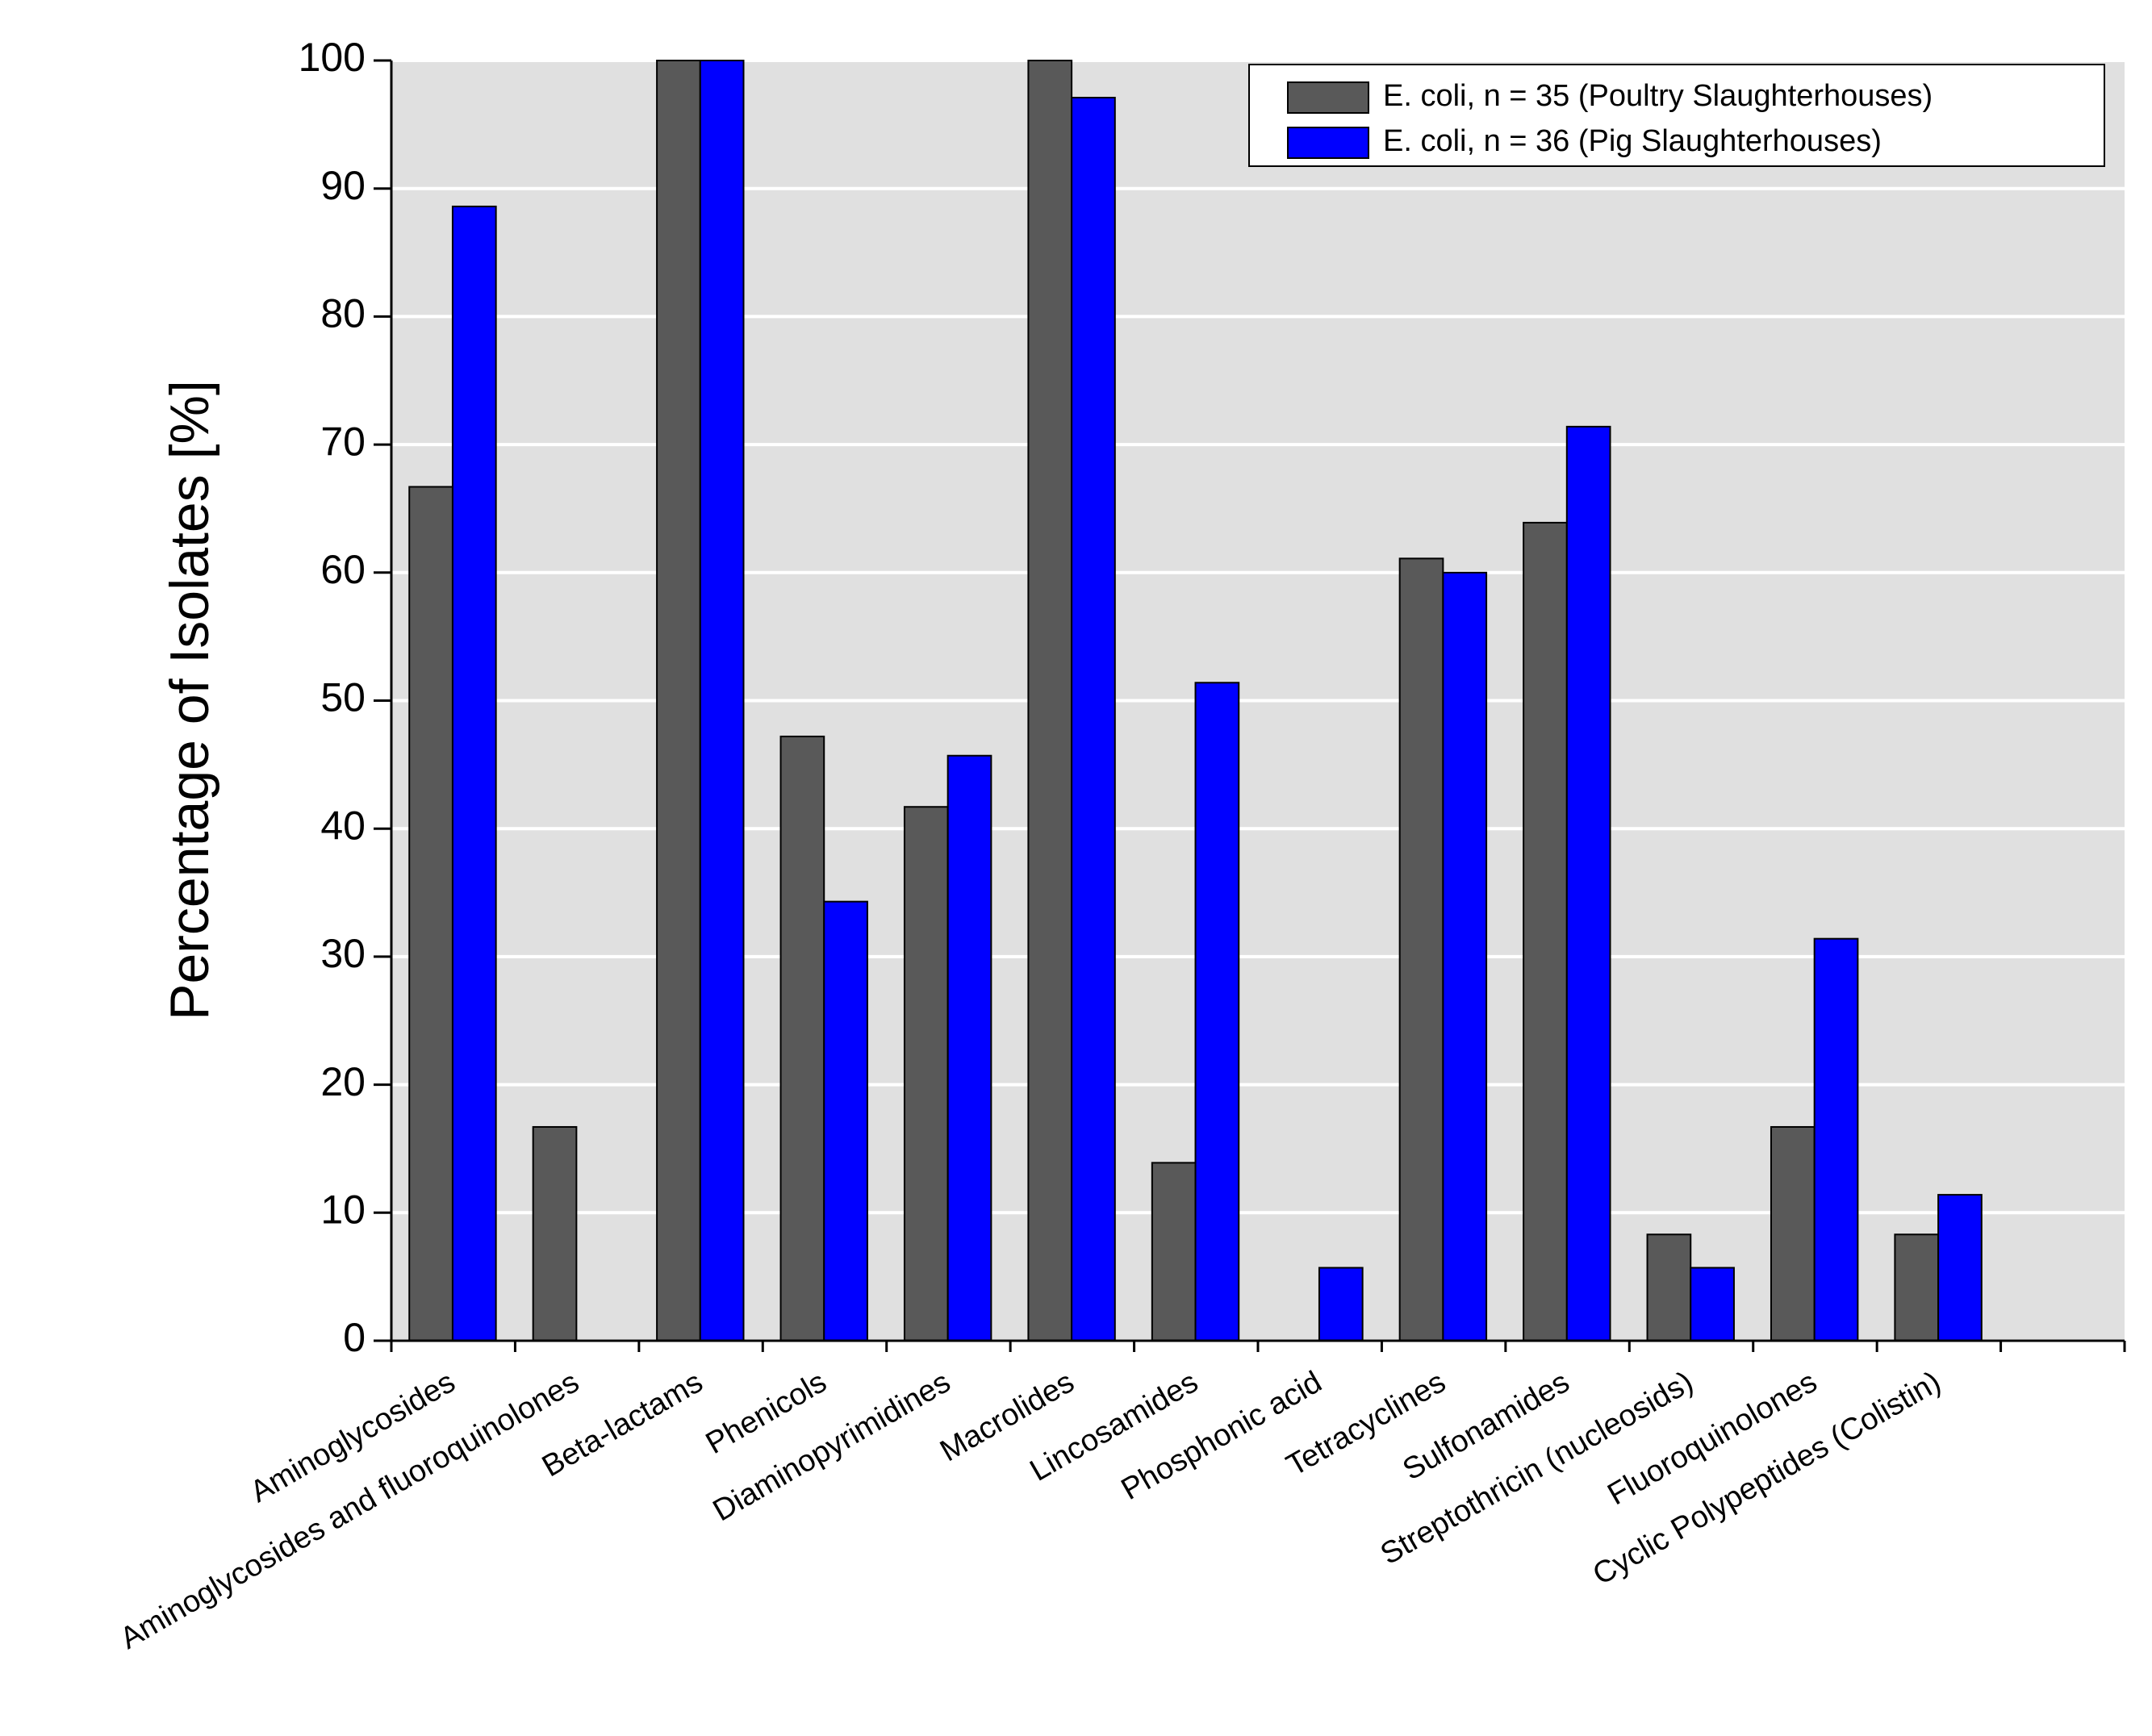 The height and width of the screenshot is (1736, 2152). I want to click on y-tick-label: 20, so click(343, 1082).